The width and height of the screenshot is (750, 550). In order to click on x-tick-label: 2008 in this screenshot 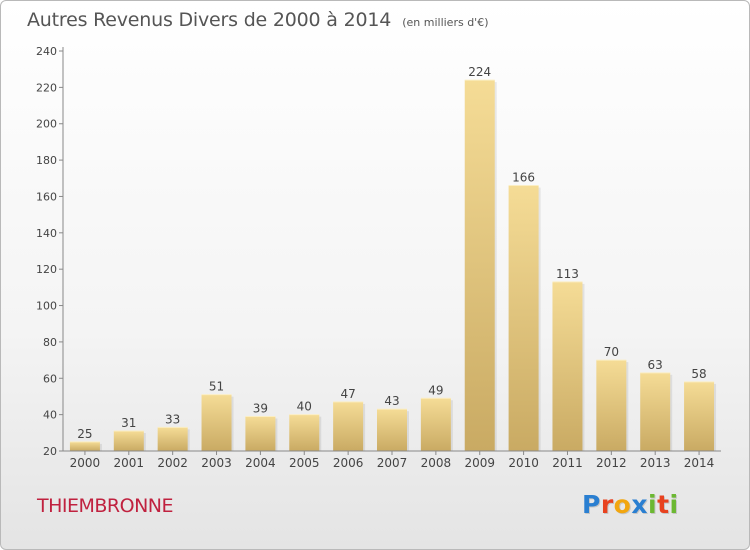, I will do `click(436, 463)`.